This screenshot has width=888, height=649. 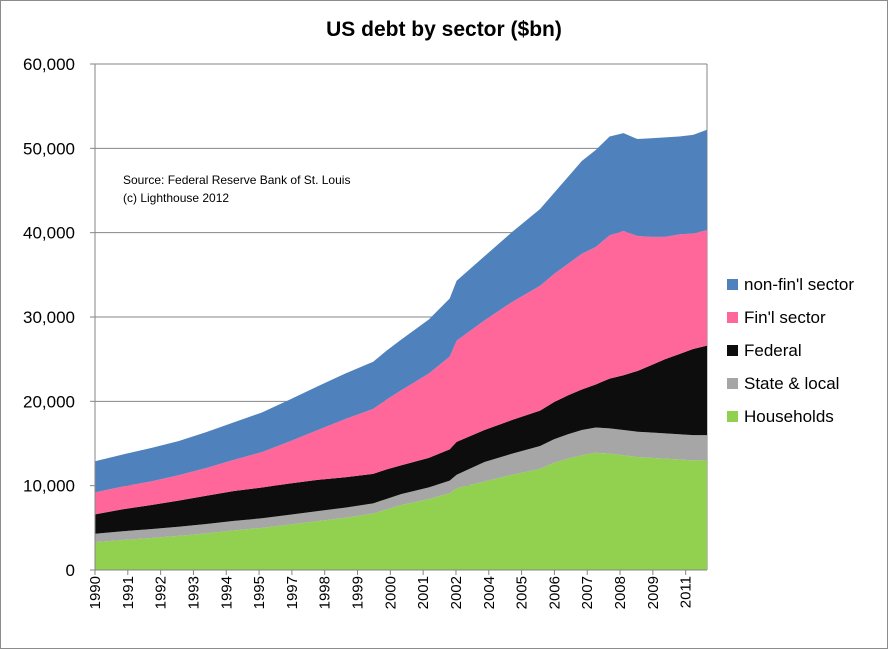 What do you see at coordinates (444, 29) in the screenshot?
I see `chart-title: US debt by sector ($bn)` at bounding box center [444, 29].